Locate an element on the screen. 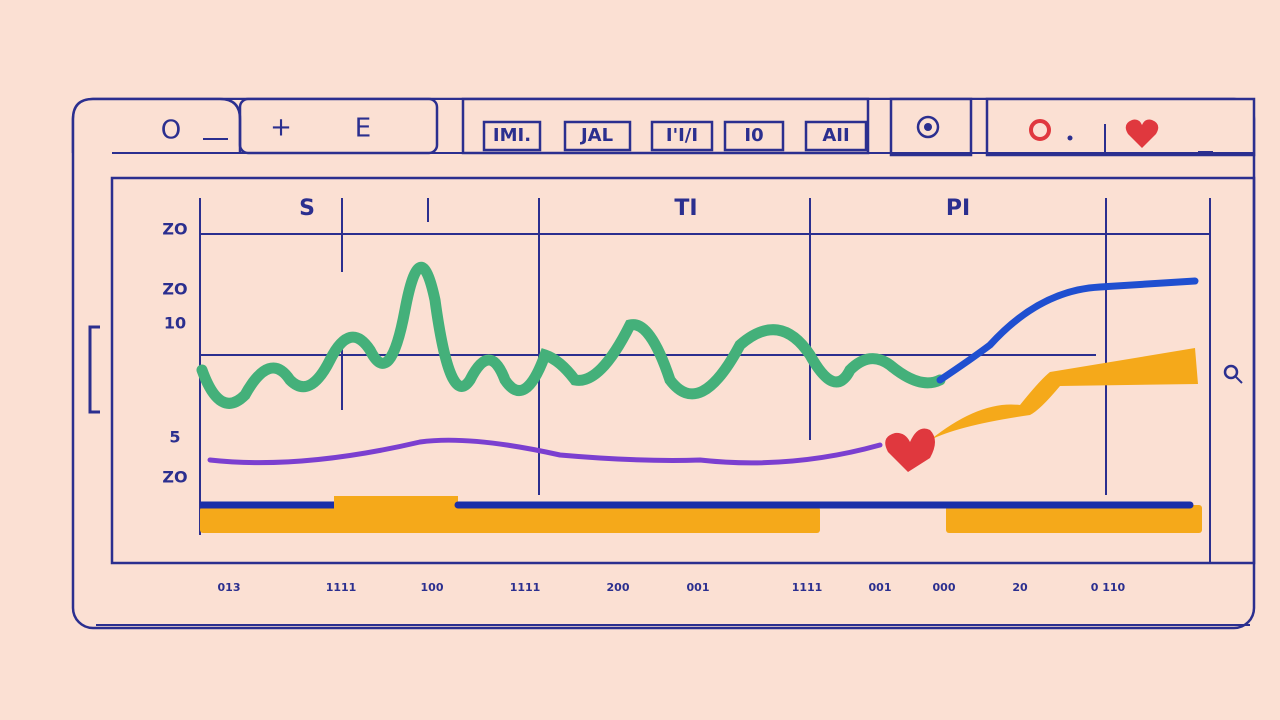  dot is located at coordinates (1070, 138).